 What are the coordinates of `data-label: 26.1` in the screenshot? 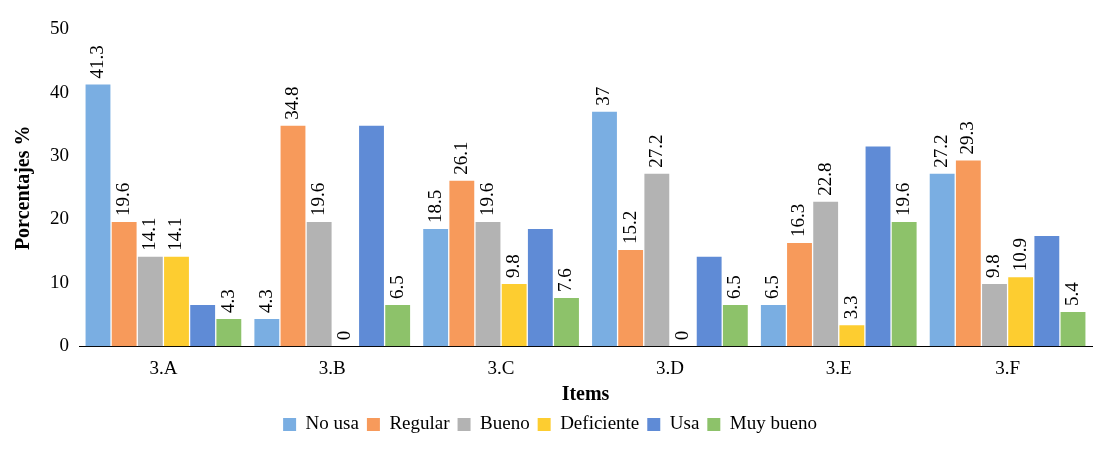 It's located at (460, 158).